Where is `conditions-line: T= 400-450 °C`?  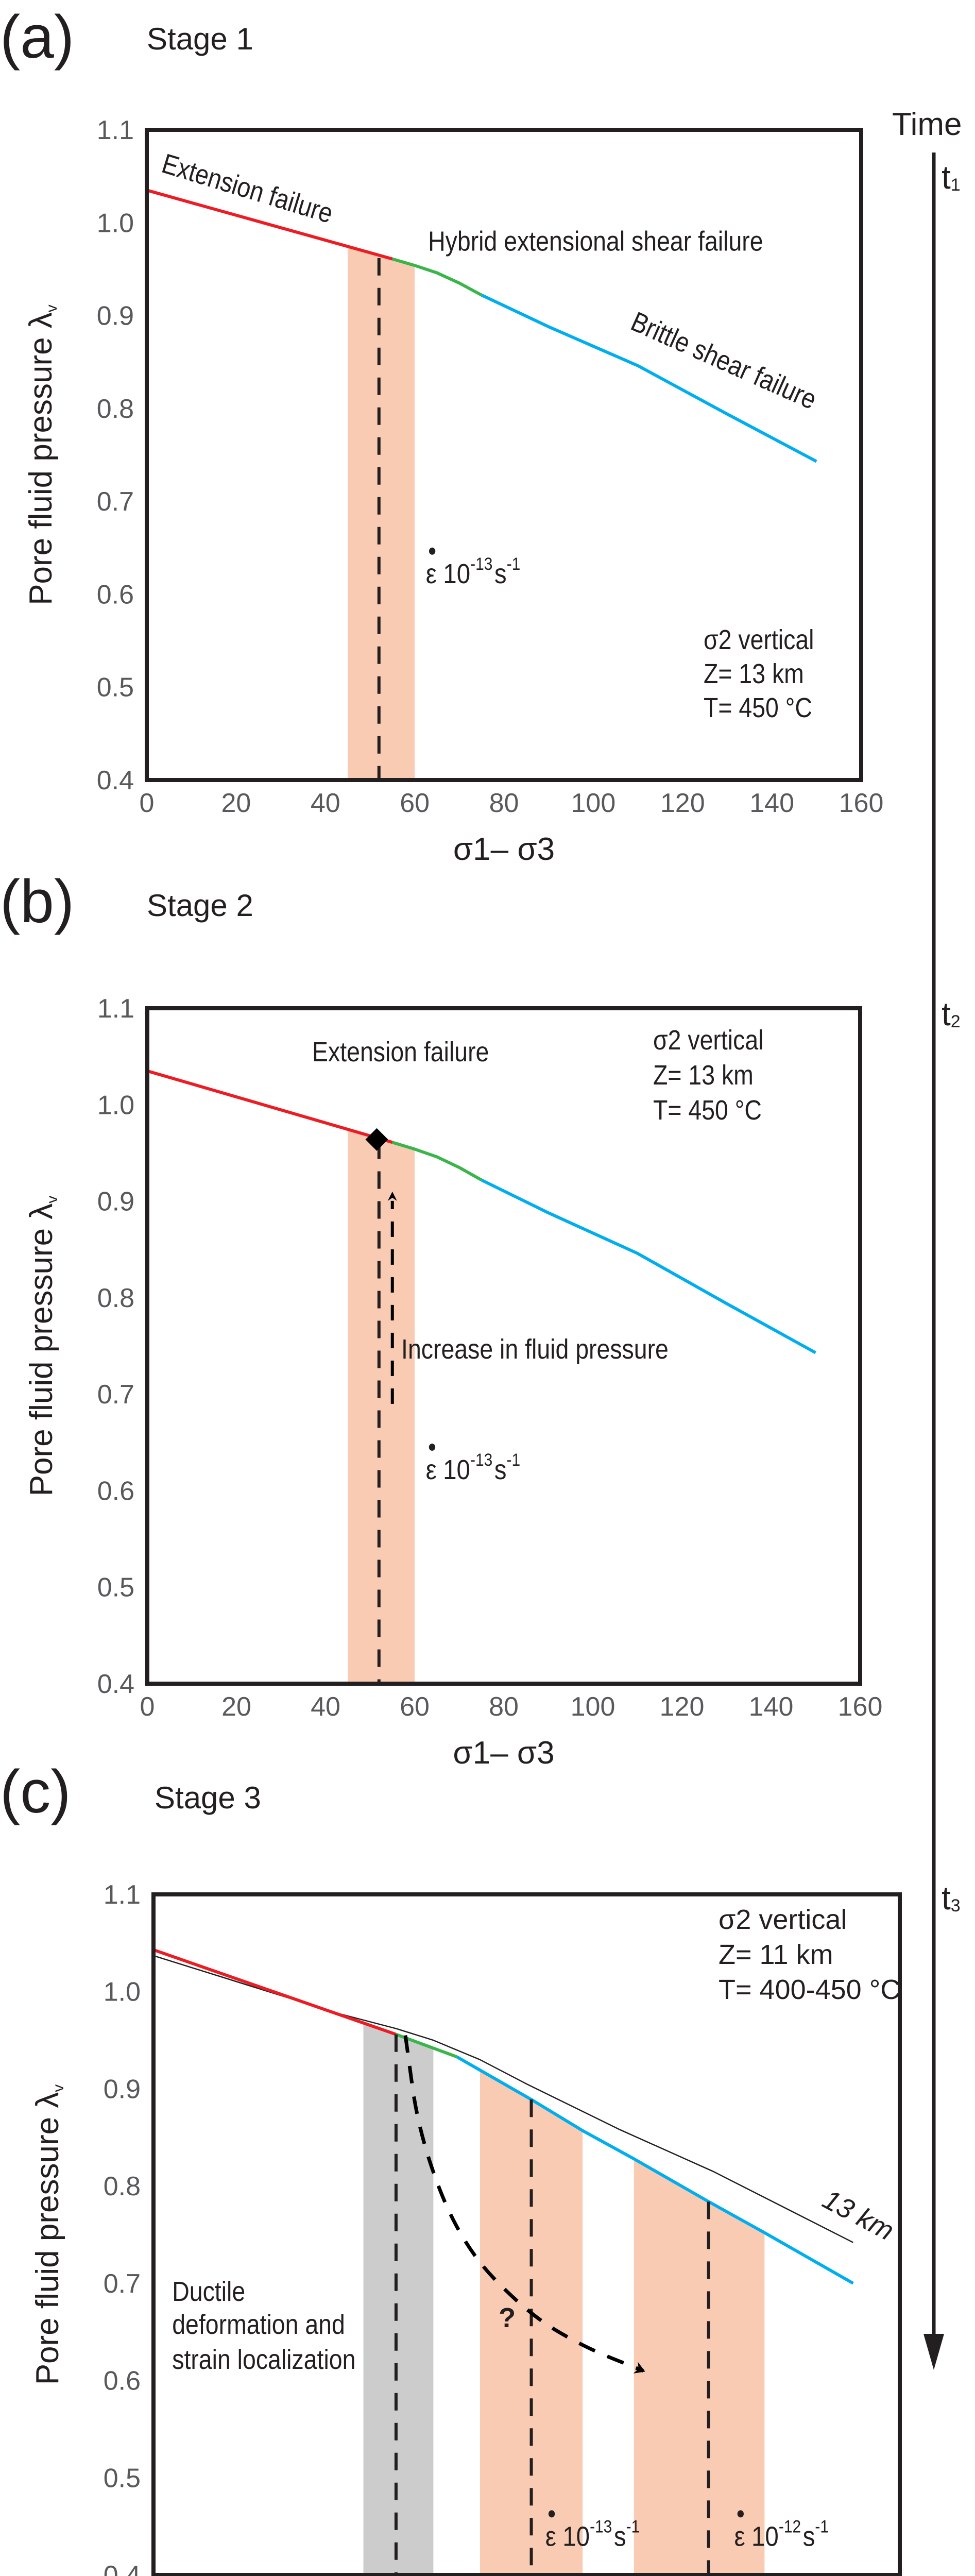 conditions-line: T= 400-450 °C is located at coordinates (809, 1989).